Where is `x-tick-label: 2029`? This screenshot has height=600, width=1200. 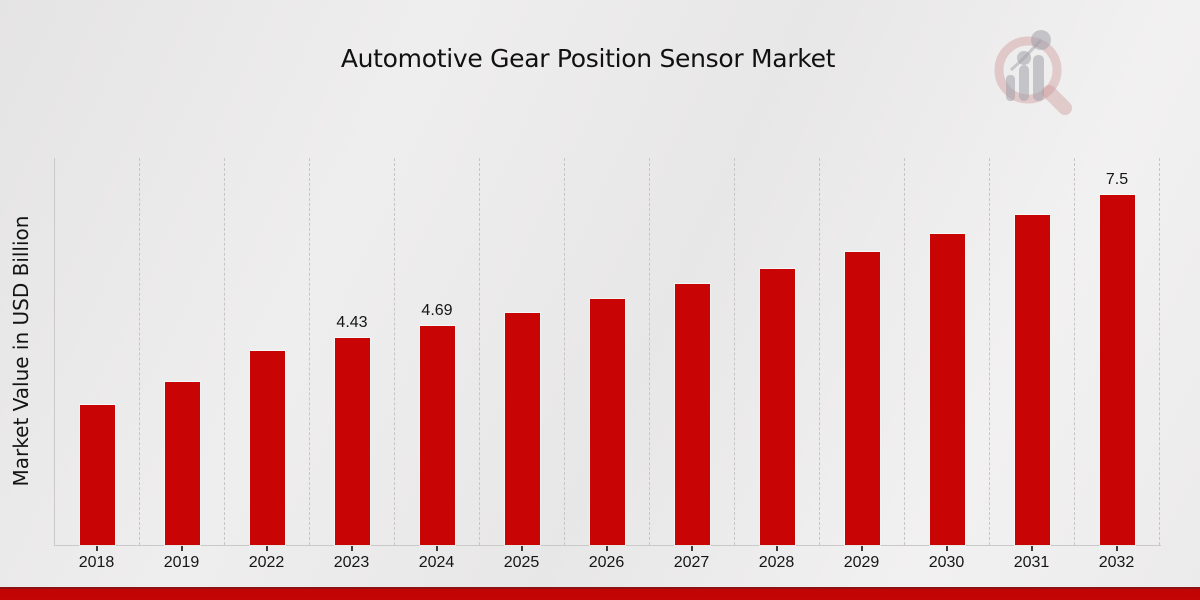
x-tick-label: 2029 is located at coordinates (861, 559).